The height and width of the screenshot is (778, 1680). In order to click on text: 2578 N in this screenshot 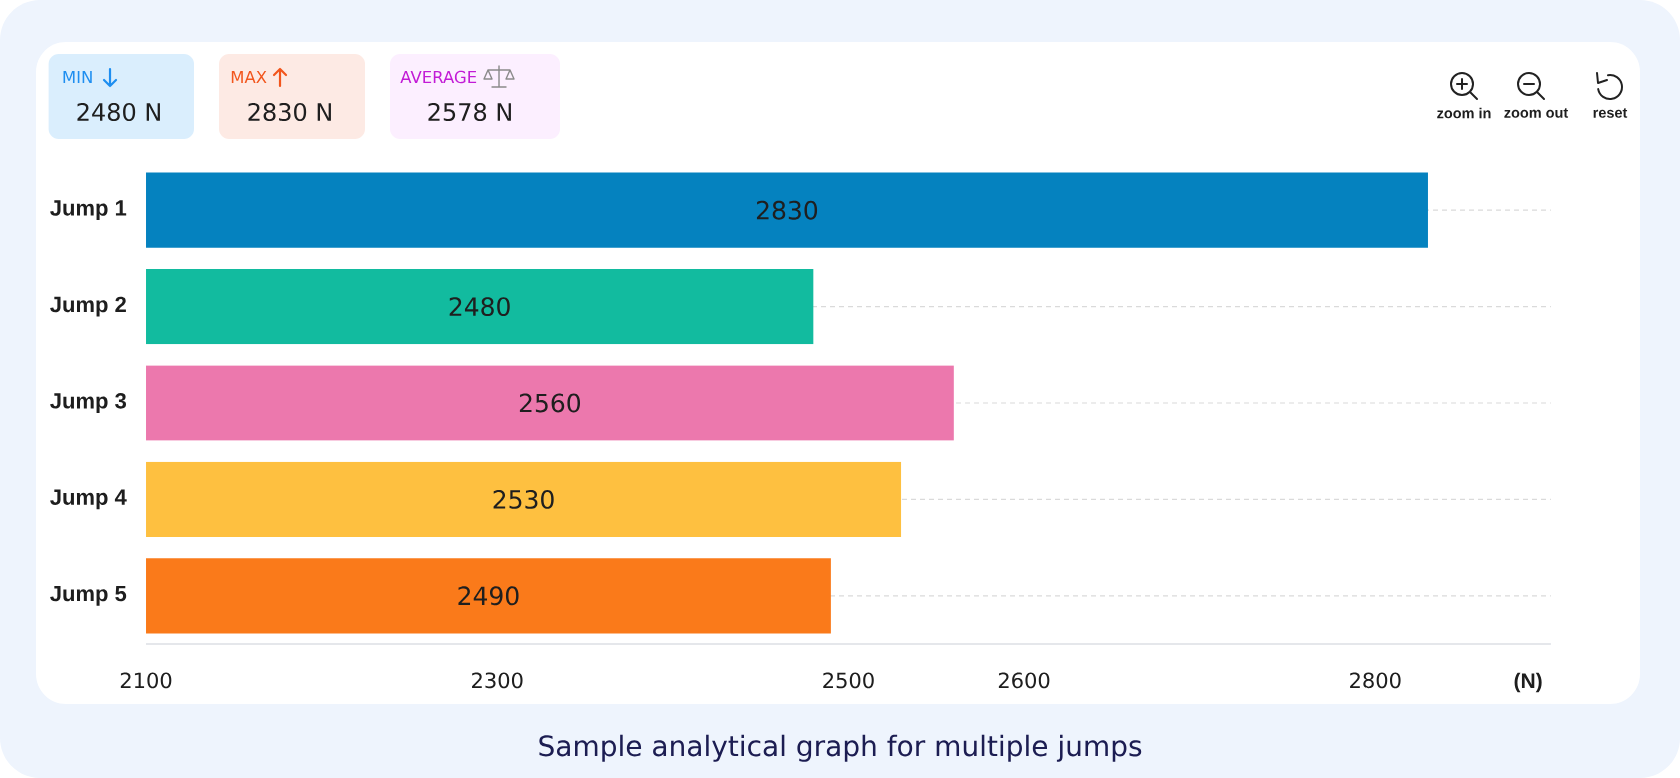, I will do `click(469, 112)`.